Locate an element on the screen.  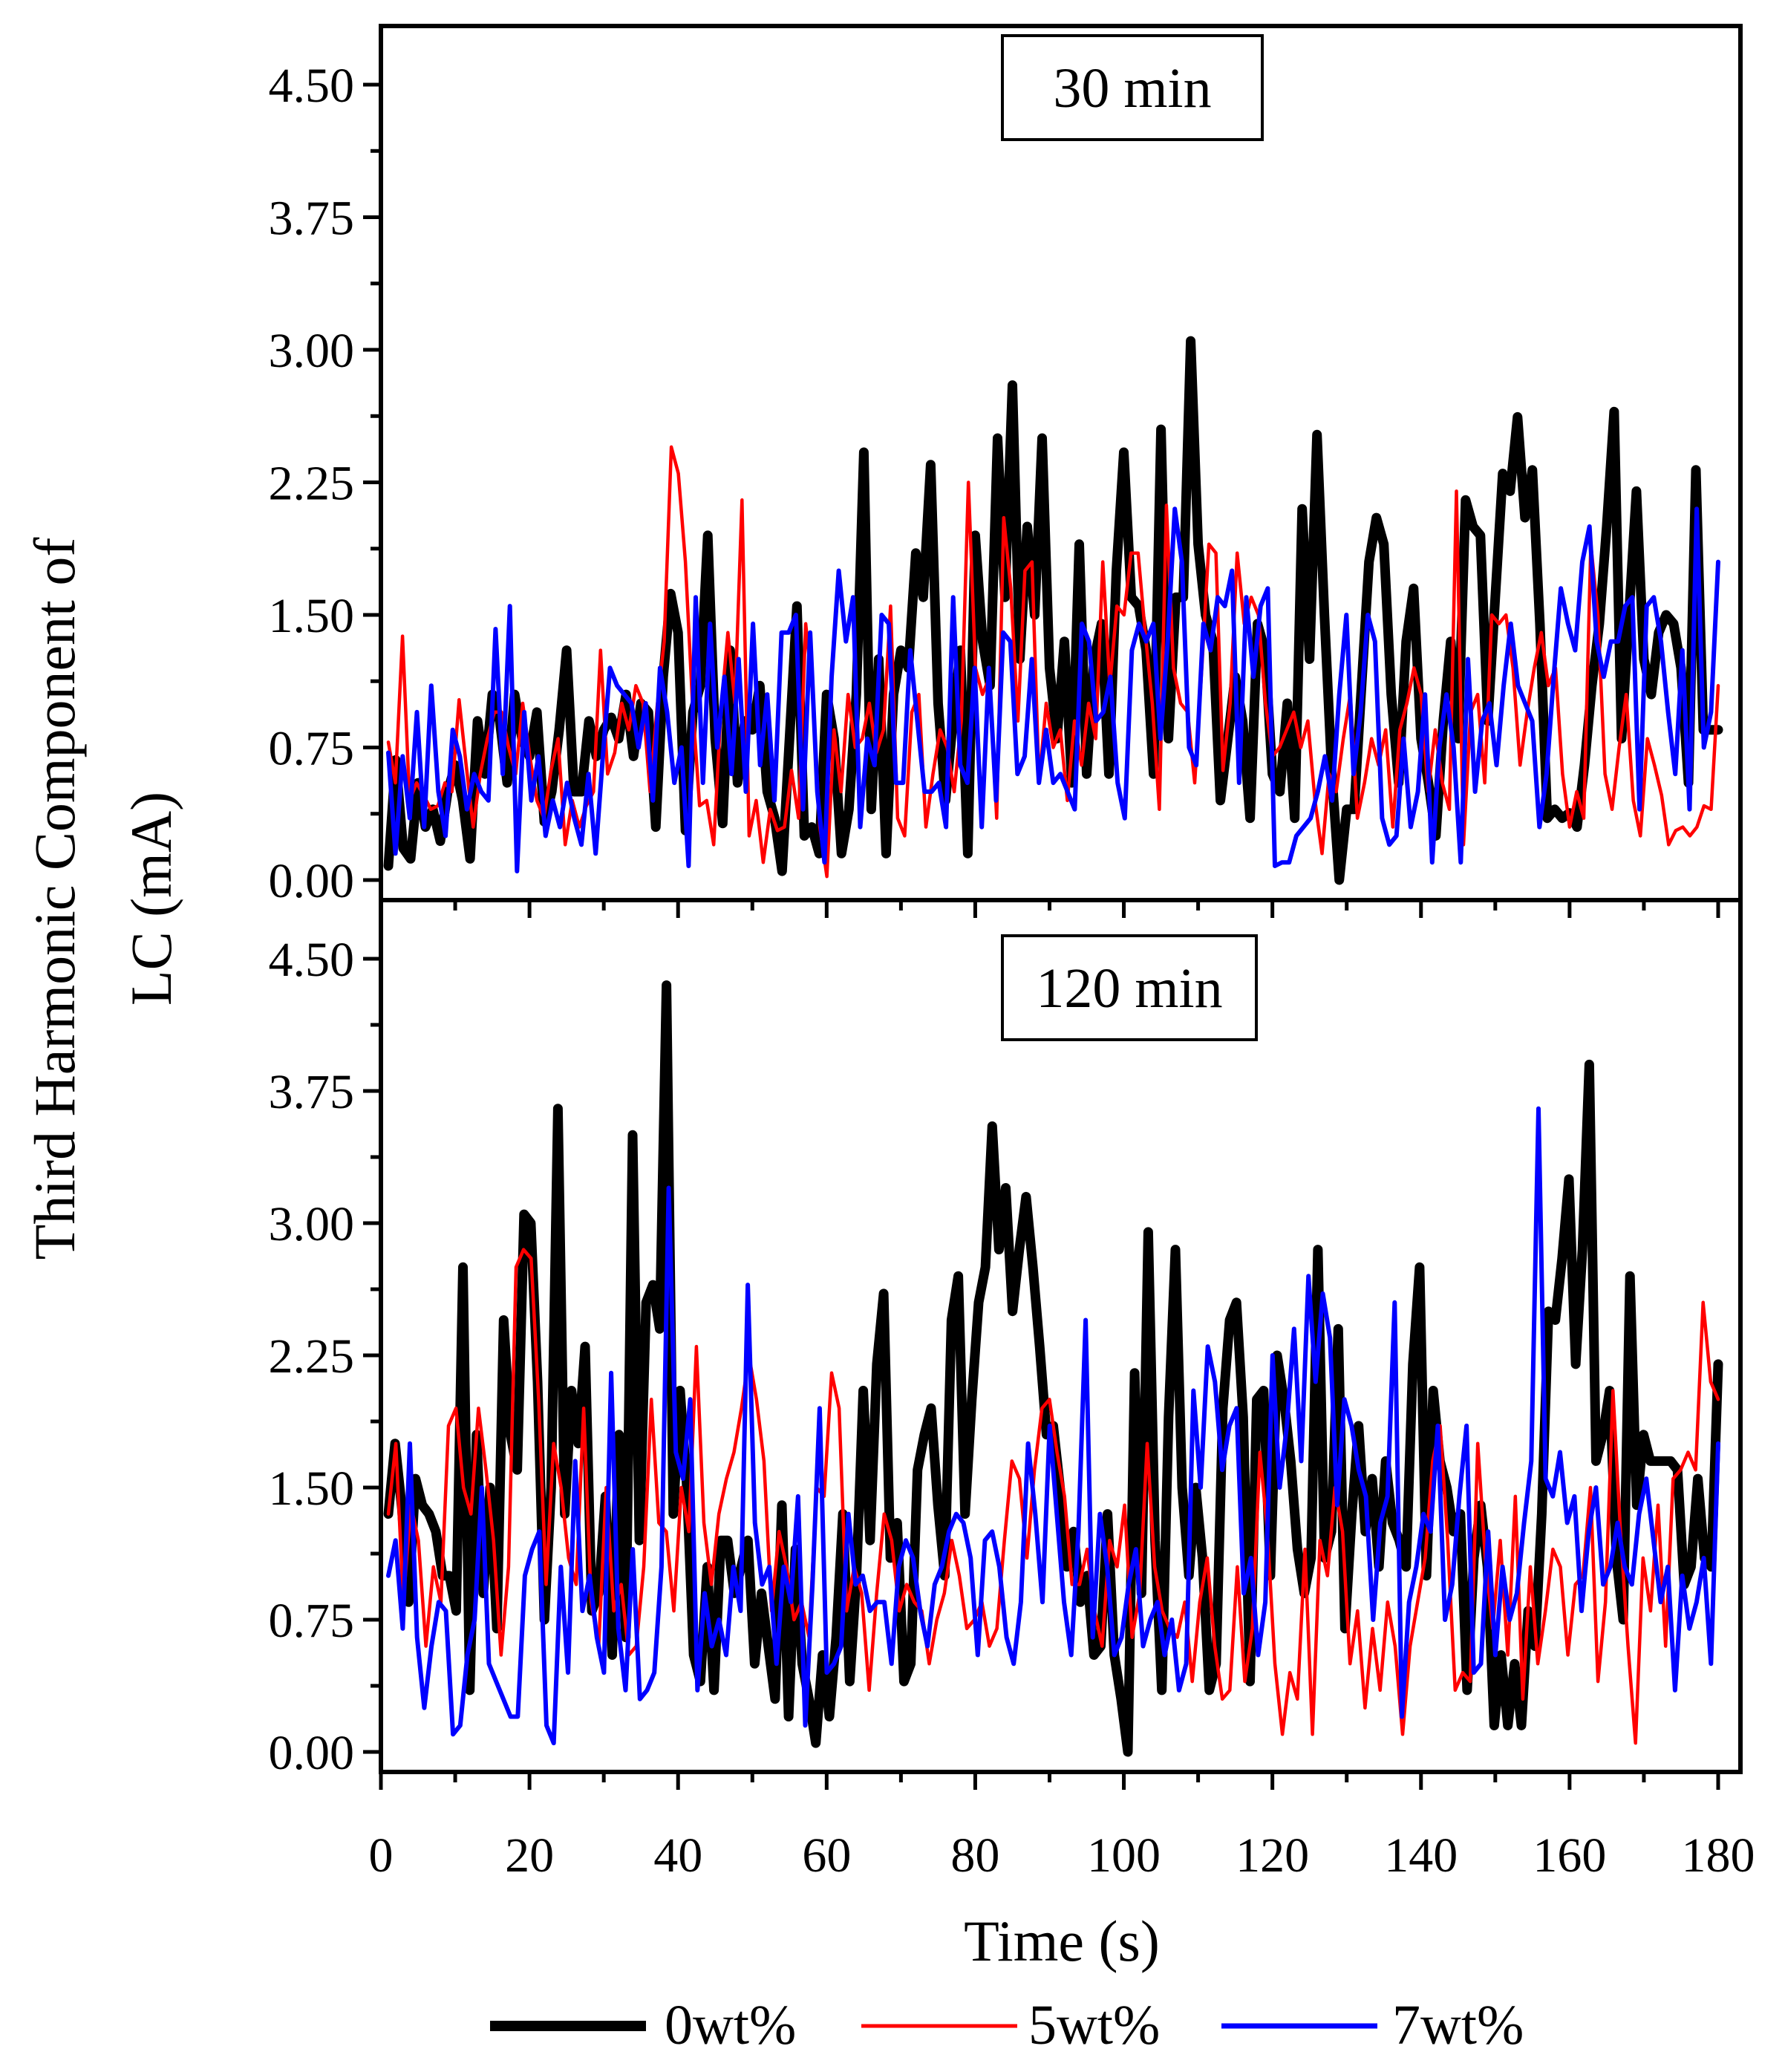
annotation-label-2: 120 min is located at coordinates (1129, 988).